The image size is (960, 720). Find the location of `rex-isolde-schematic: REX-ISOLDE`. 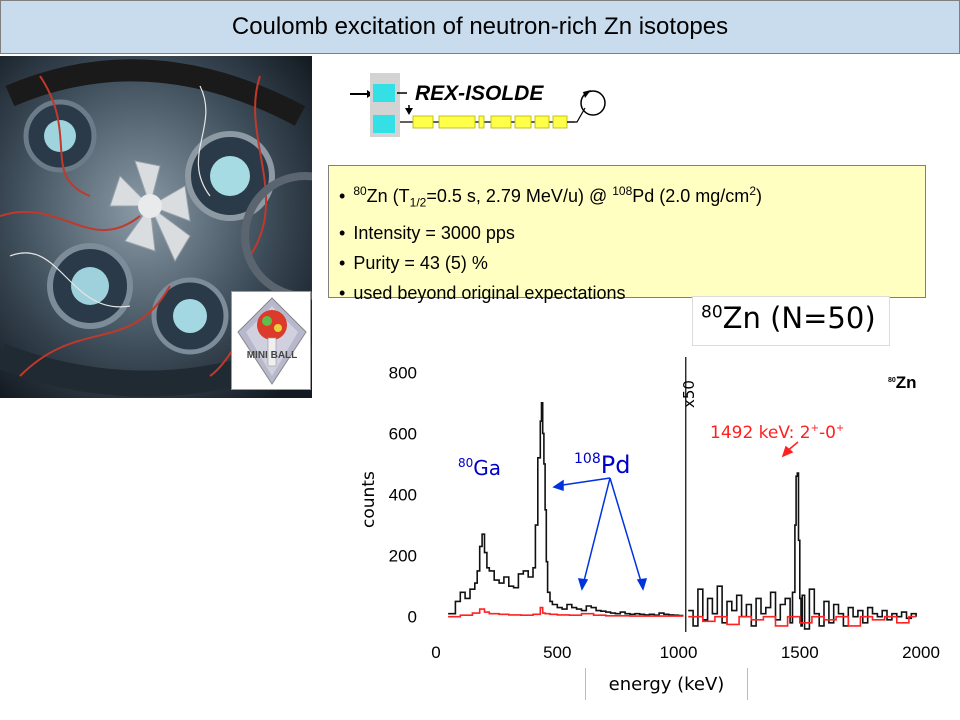

rex-isolde-schematic: REX-ISOLDE is located at coordinates (480, 105).